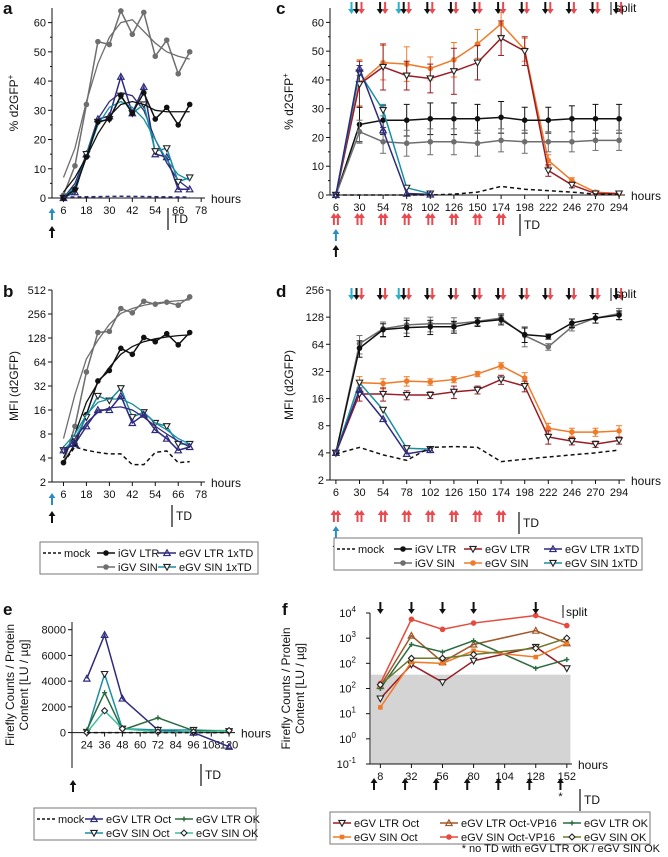  What do you see at coordinates (126, 456) in the screenshot?
I see `series-mock` at bounding box center [126, 456].